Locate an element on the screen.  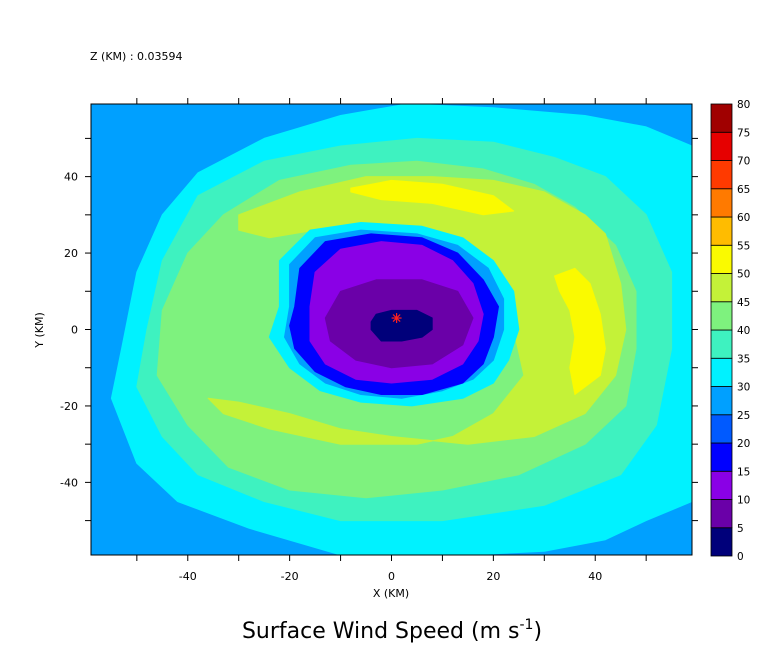
y-tick-label: 40 is located at coordinates (71, 177).